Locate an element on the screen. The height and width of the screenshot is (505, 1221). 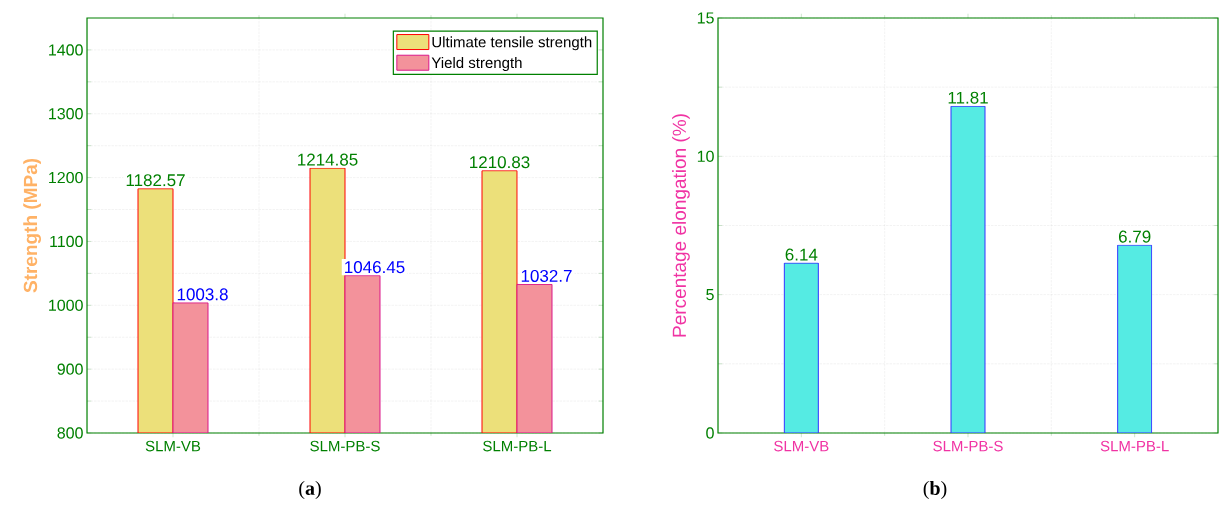
data-label: 1032.7 is located at coordinates (546, 275).